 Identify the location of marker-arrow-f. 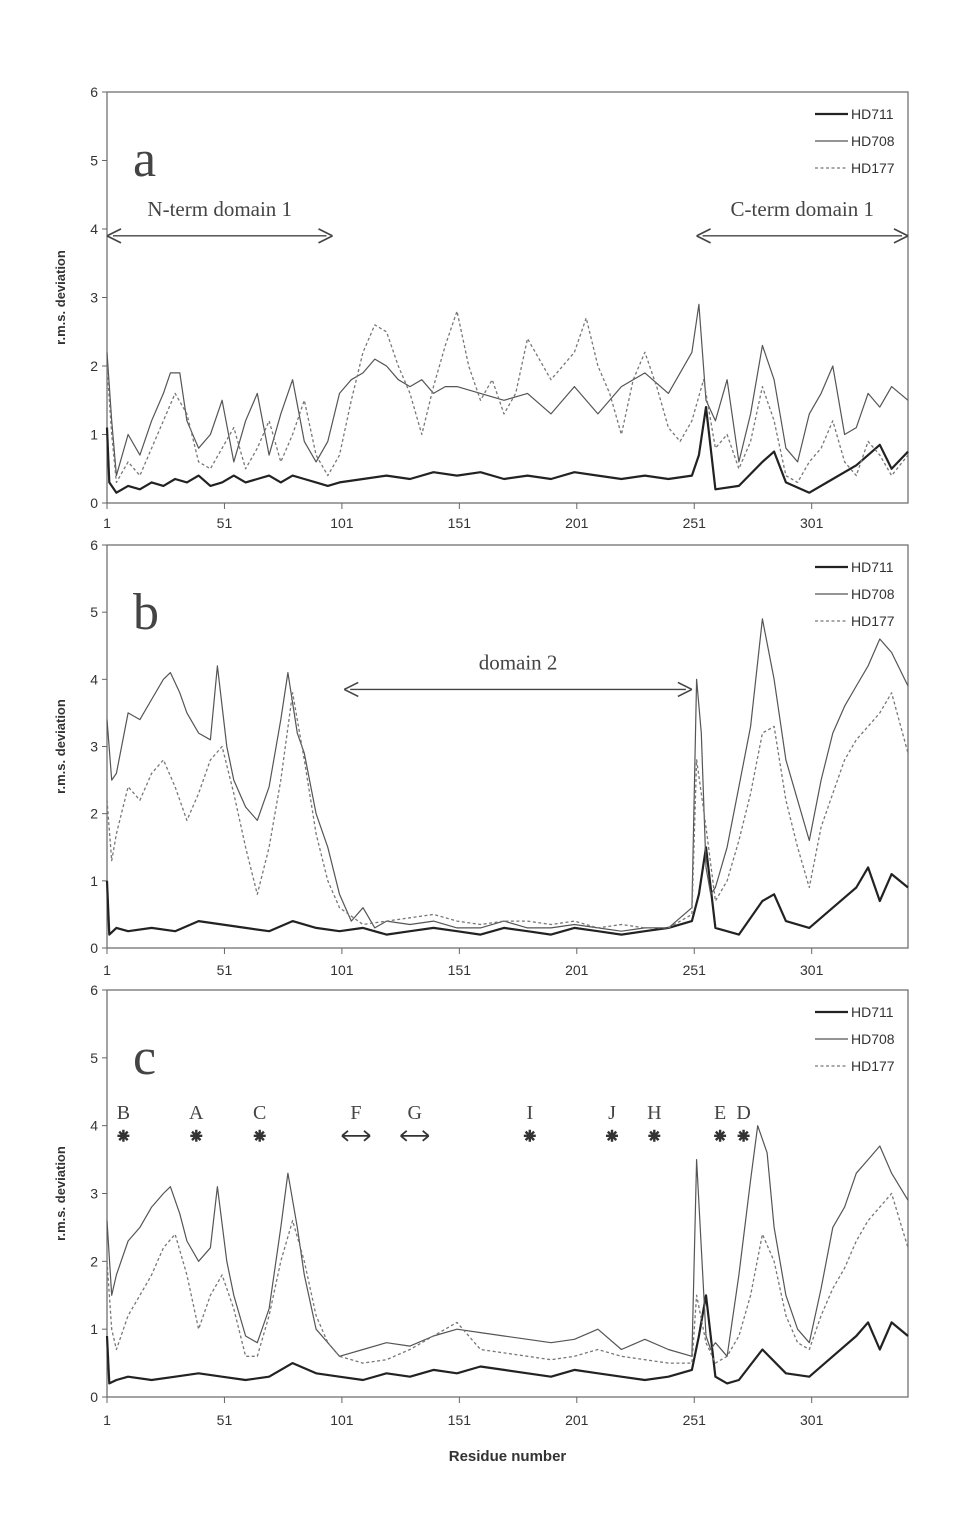
(356, 1136).